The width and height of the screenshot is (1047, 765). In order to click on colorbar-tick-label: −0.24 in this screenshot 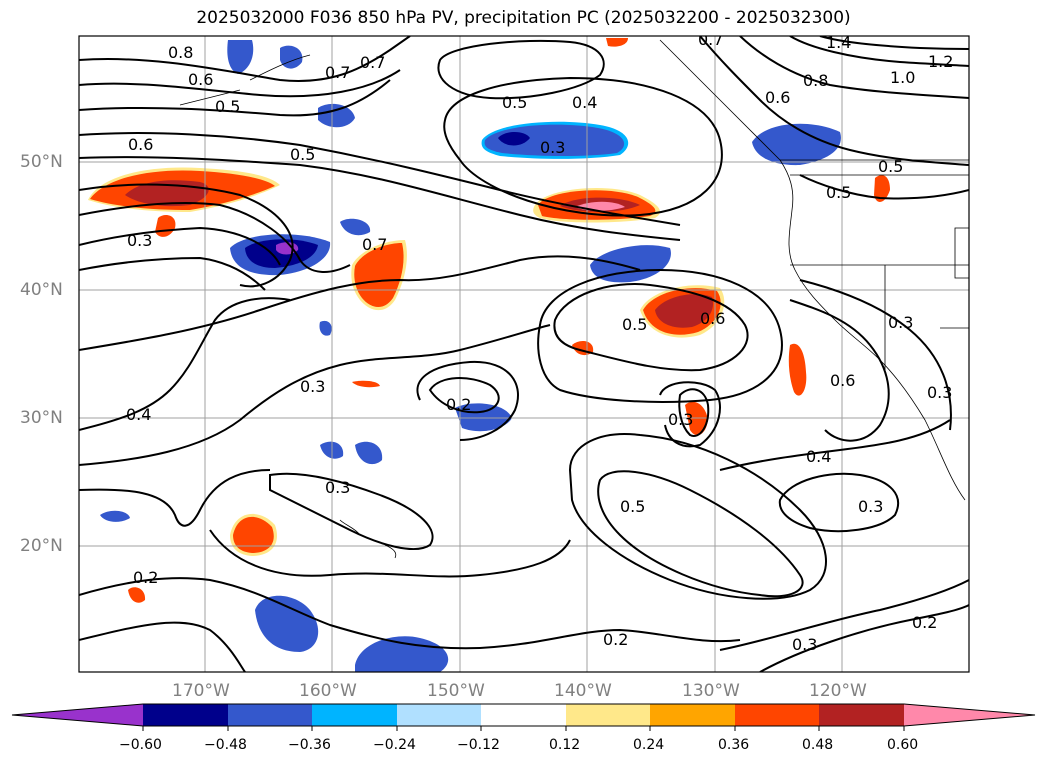, I will do `click(394, 745)`.